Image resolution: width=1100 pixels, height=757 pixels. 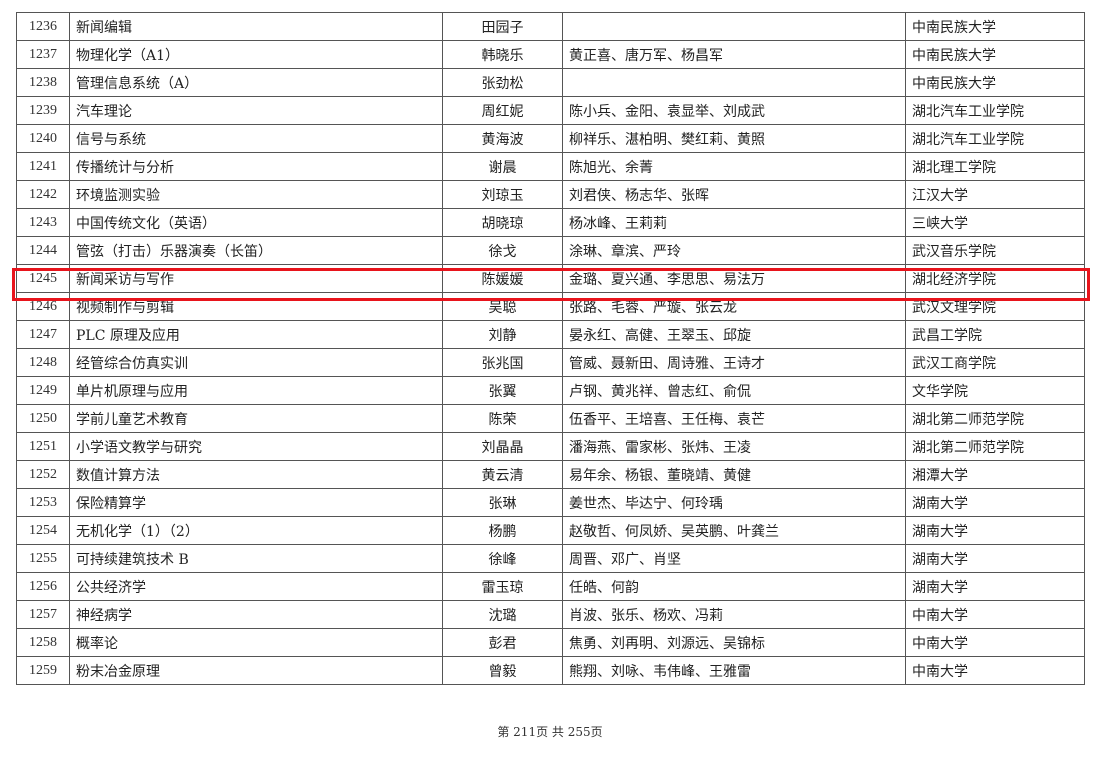 What do you see at coordinates (256, 474) in the screenshot?
I see `course-name: 数值计算方法` at bounding box center [256, 474].